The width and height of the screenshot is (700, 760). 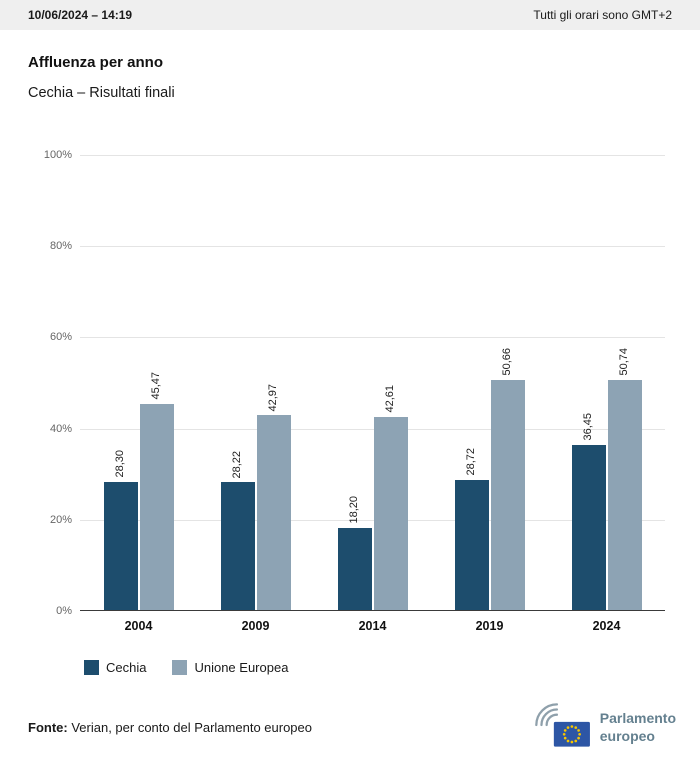 What do you see at coordinates (559, 727) in the screenshot?
I see `eu-flag-hemicycle-icon` at bounding box center [559, 727].